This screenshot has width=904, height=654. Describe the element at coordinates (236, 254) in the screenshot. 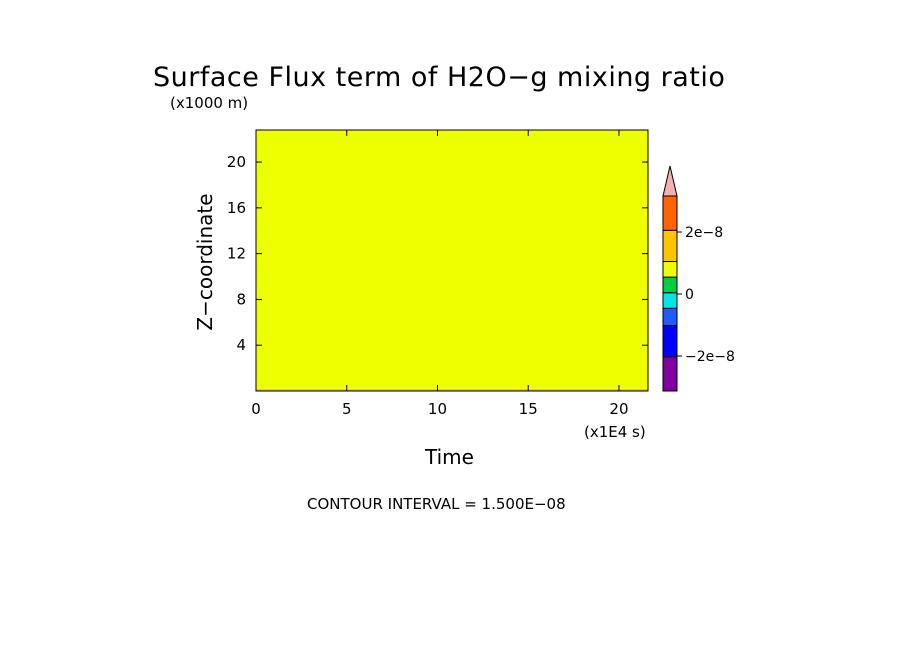

I see `y-tick-label: 12` at that location.